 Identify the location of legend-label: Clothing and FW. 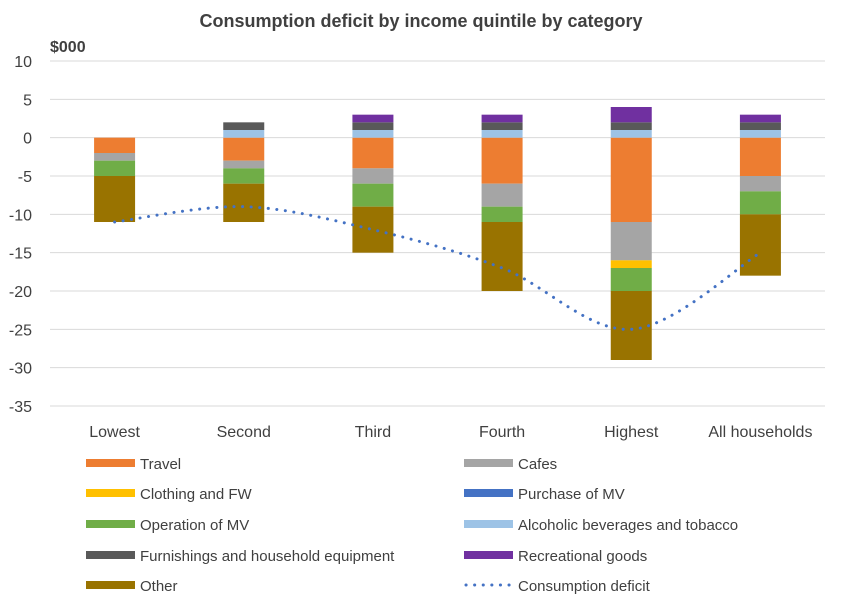
(196, 494).